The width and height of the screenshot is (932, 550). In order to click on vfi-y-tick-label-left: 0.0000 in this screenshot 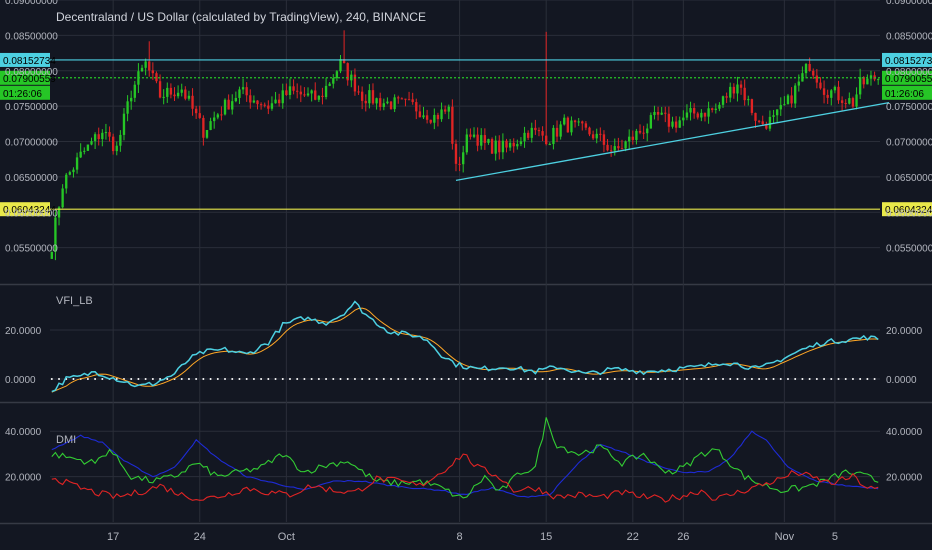, I will do `click(20, 380)`.